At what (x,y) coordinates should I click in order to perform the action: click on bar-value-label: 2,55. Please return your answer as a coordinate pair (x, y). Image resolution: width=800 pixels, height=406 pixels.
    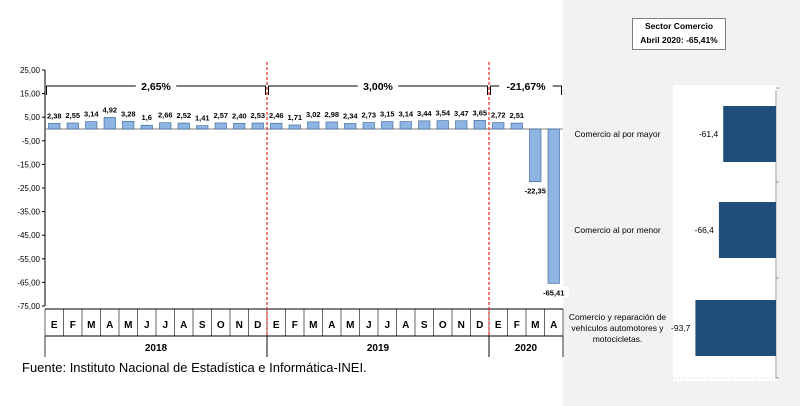
    Looking at the image, I should click on (72, 115).